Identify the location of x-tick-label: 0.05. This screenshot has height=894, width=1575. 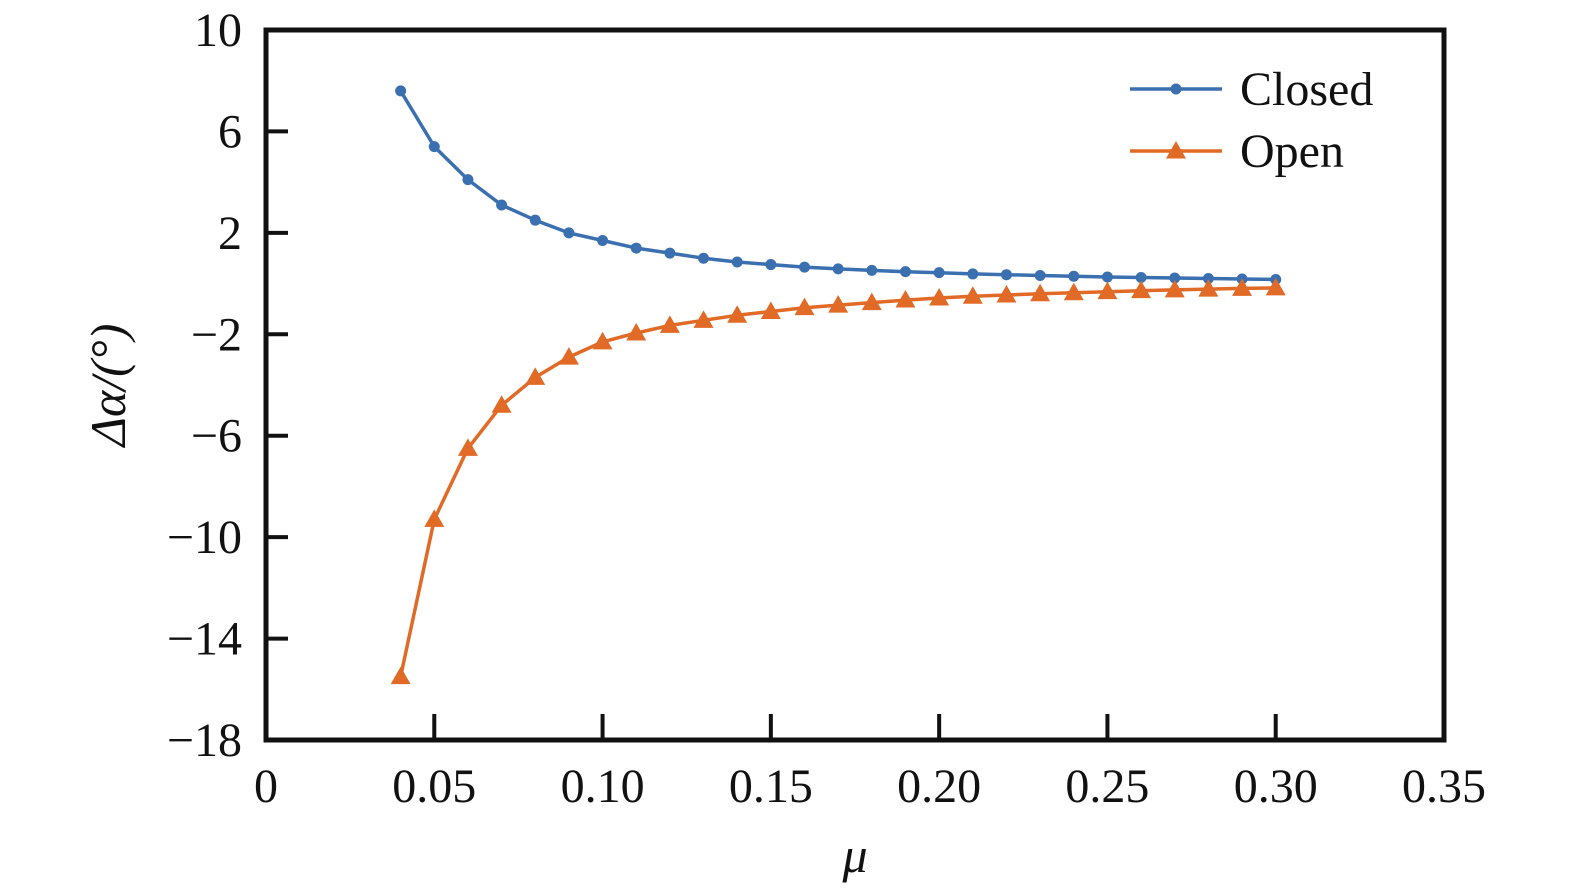
(434, 786).